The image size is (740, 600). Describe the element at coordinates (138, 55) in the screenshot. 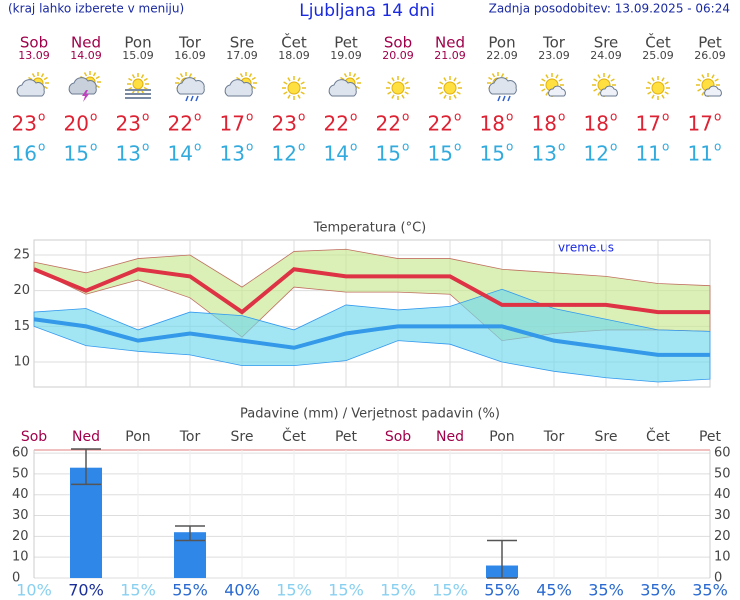

I see `day-date: 15.09` at that location.